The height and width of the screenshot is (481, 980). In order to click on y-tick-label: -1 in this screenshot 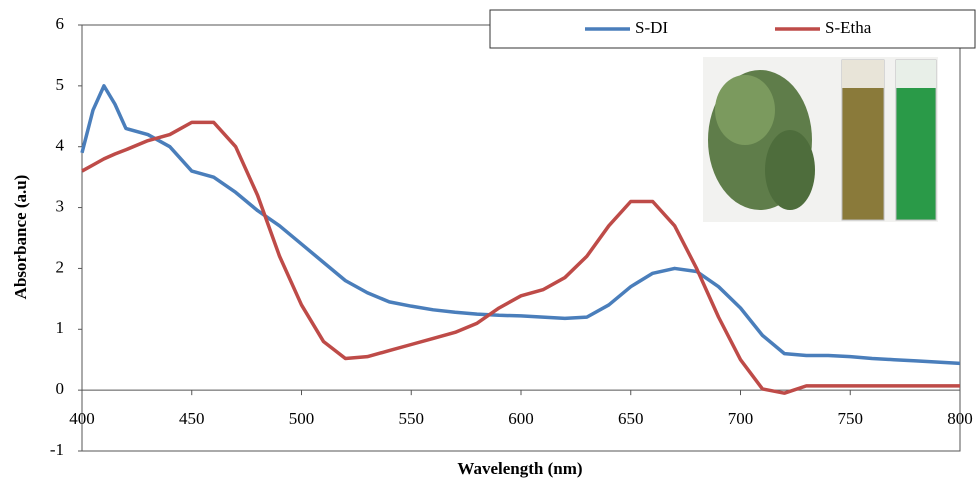, I will do `click(57, 449)`.